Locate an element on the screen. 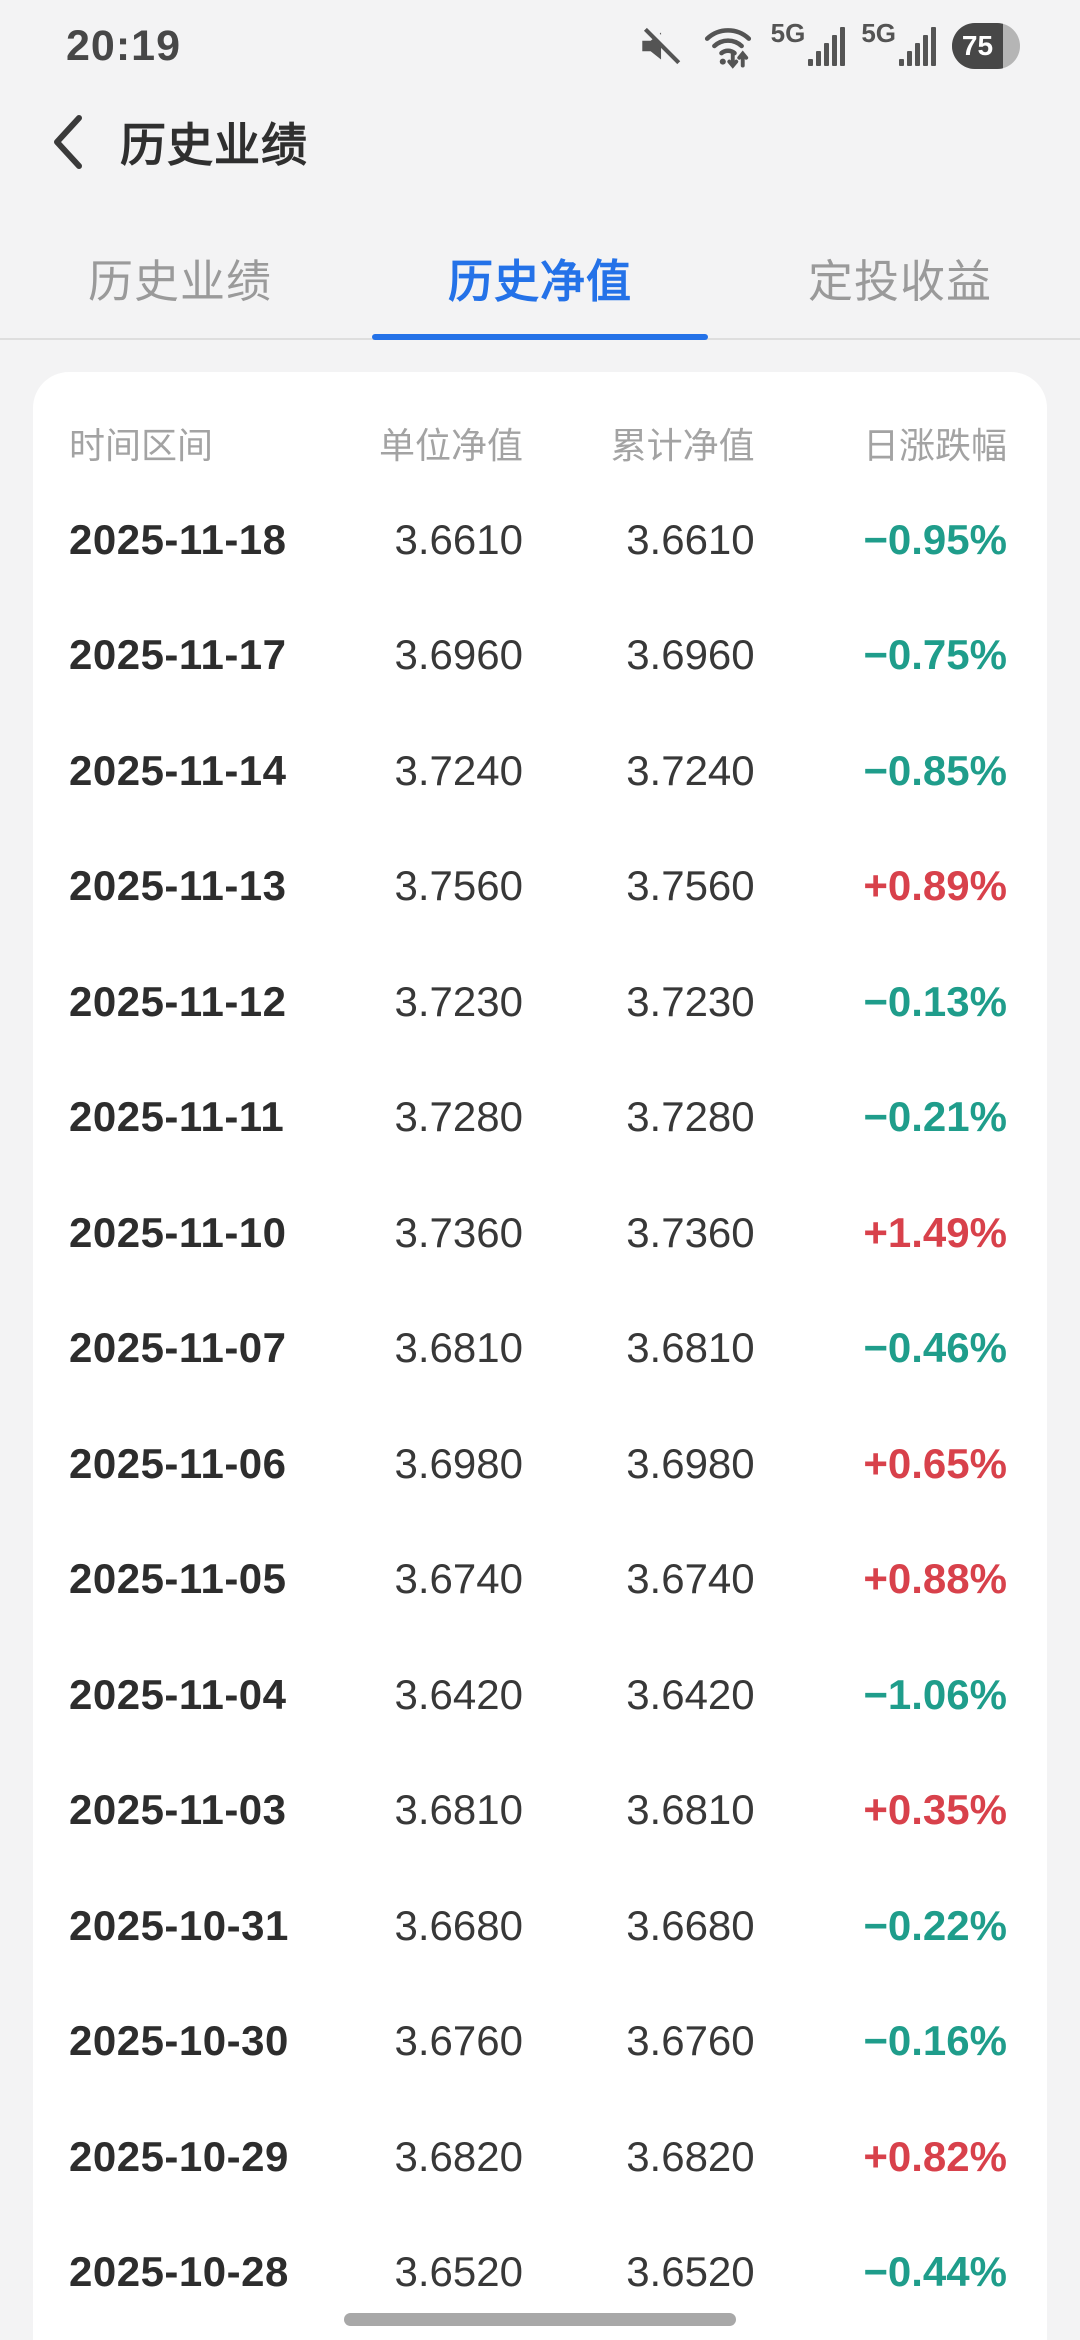  cum-nav-cell: 3.6610 is located at coordinates (690, 539).